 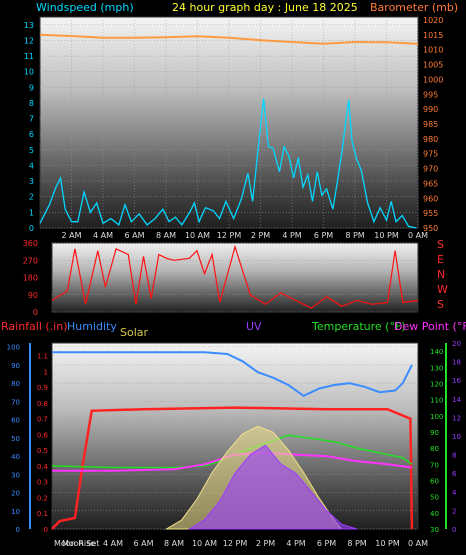 What do you see at coordinates (454, 493) in the screenshot?
I see `uv-tick-label: 4` at bounding box center [454, 493].